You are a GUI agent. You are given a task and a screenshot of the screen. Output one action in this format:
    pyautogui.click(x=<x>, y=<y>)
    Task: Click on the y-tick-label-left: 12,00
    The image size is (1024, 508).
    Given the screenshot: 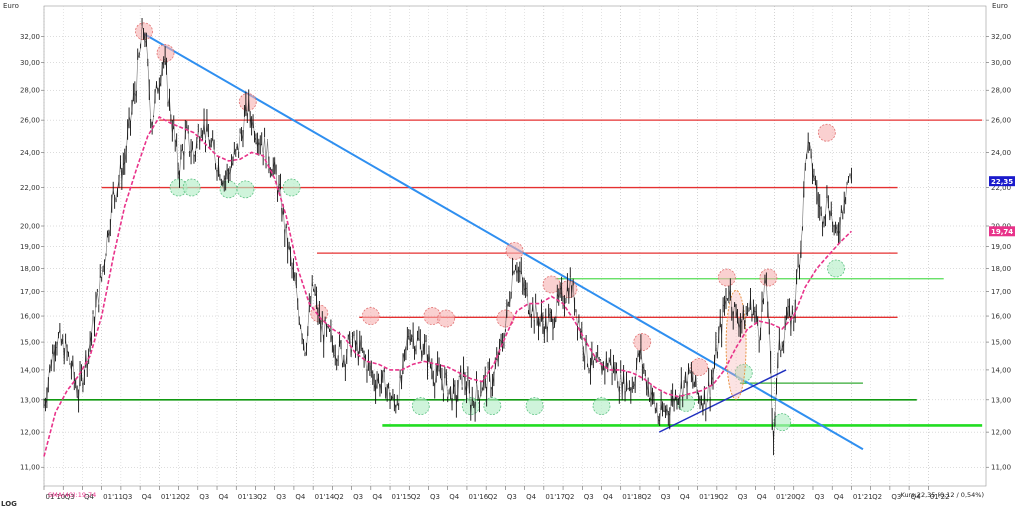 What is the action you would take?
    pyautogui.click(x=30, y=433)
    